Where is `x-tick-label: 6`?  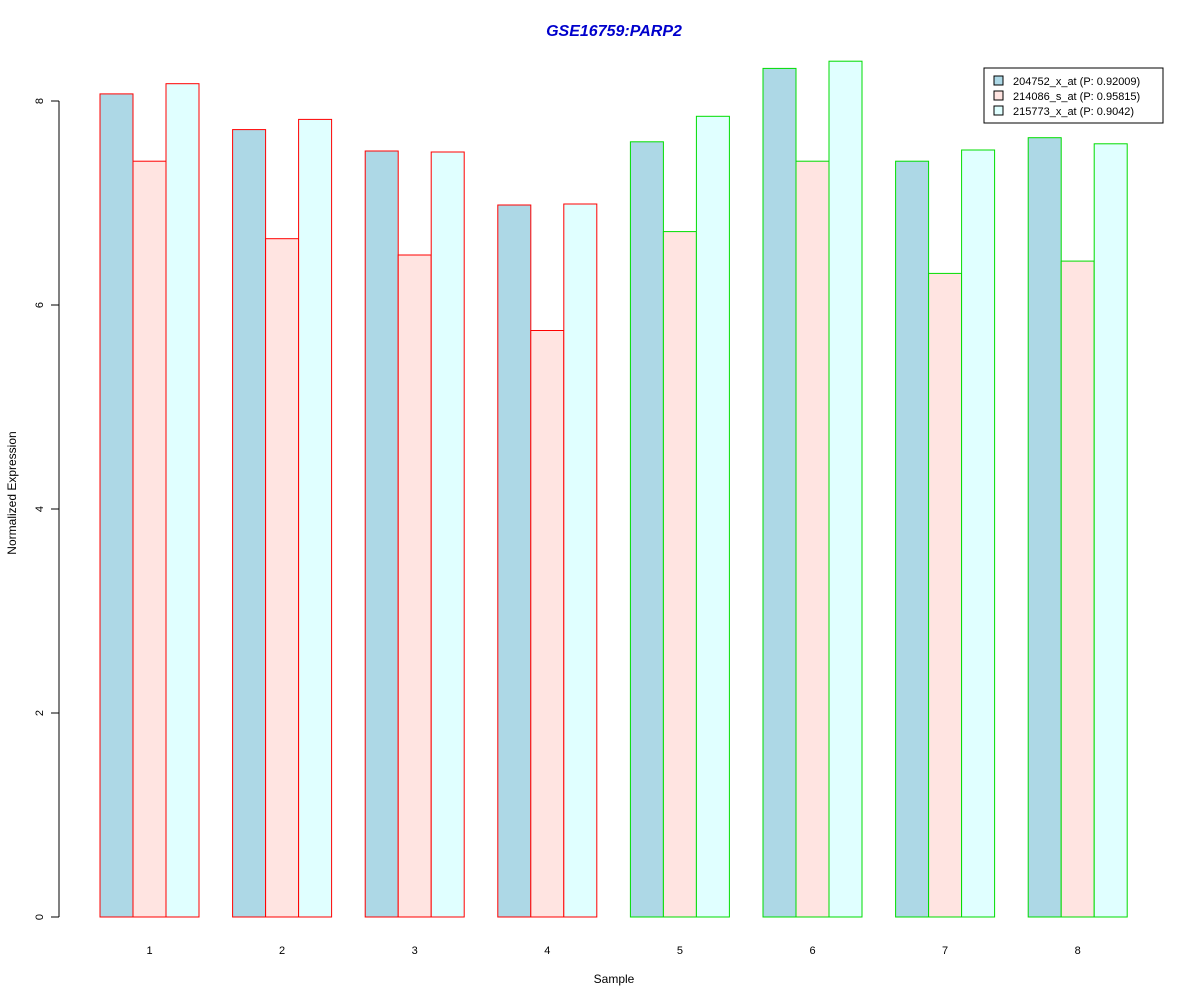
x-tick-label: 6 is located at coordinates (812, 951).